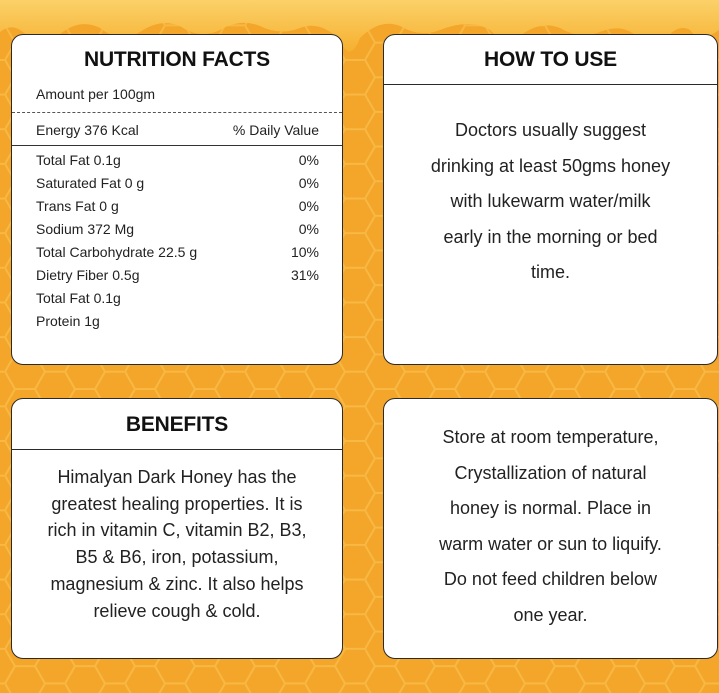 This screenshot has width=719, height=693. What do you see at coordinates (177, 321) in the screenshot?
I see `nutrient-row: Protein 1g` at bounding box center [177, 321].